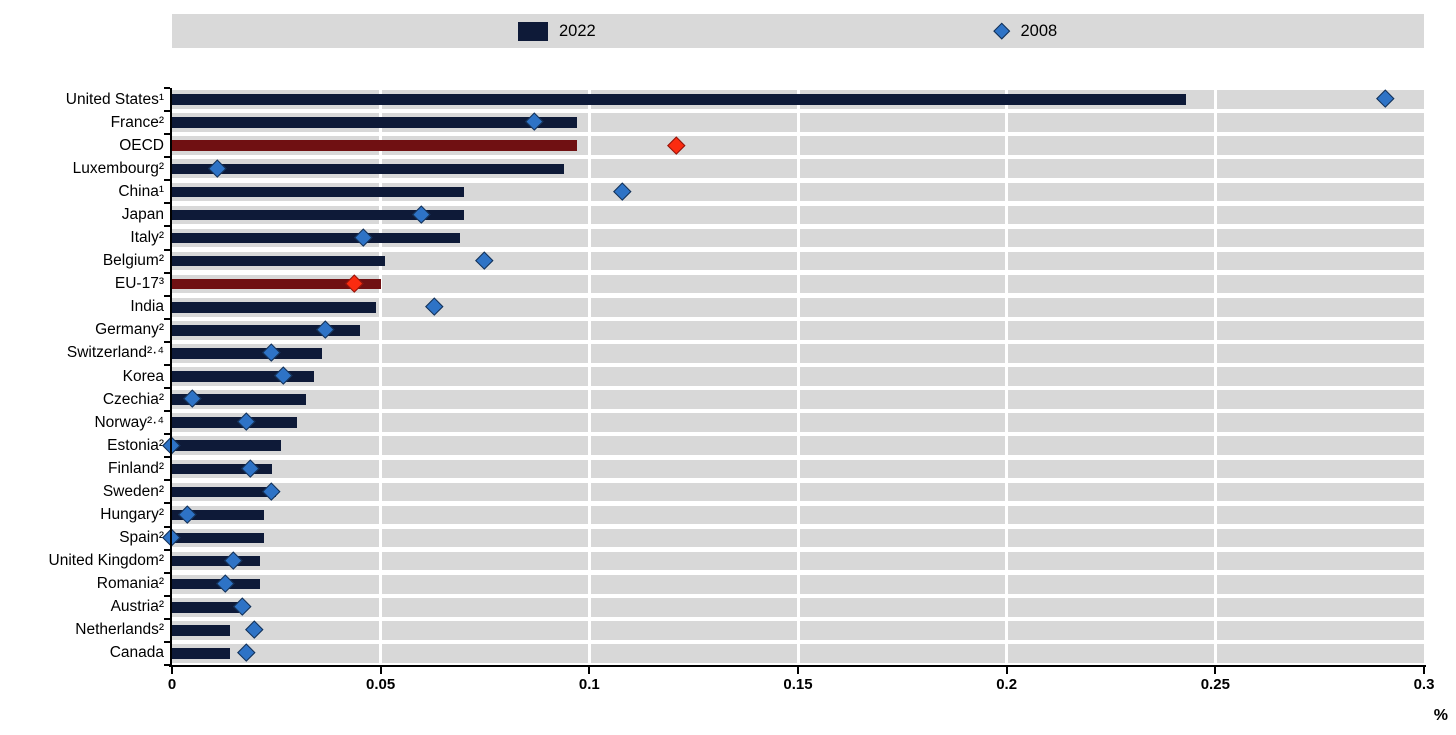  I want to click on y-axis-label: Switzerland²·⁴, so click(115, 353).